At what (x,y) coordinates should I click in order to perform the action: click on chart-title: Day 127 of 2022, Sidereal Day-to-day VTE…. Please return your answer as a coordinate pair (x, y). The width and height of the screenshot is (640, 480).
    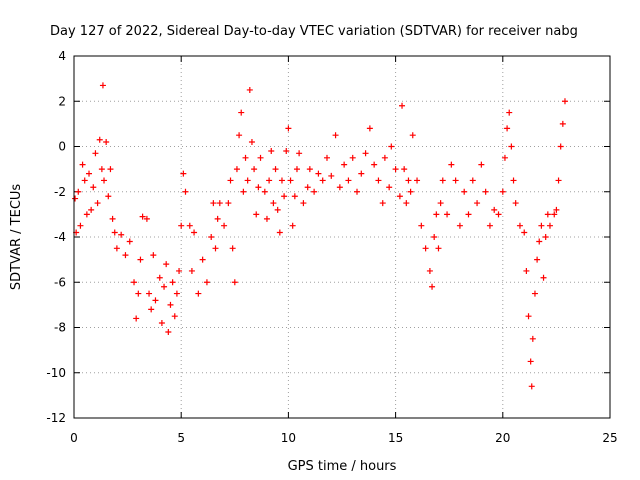
    Looking at the image, I should click on (314, 31).